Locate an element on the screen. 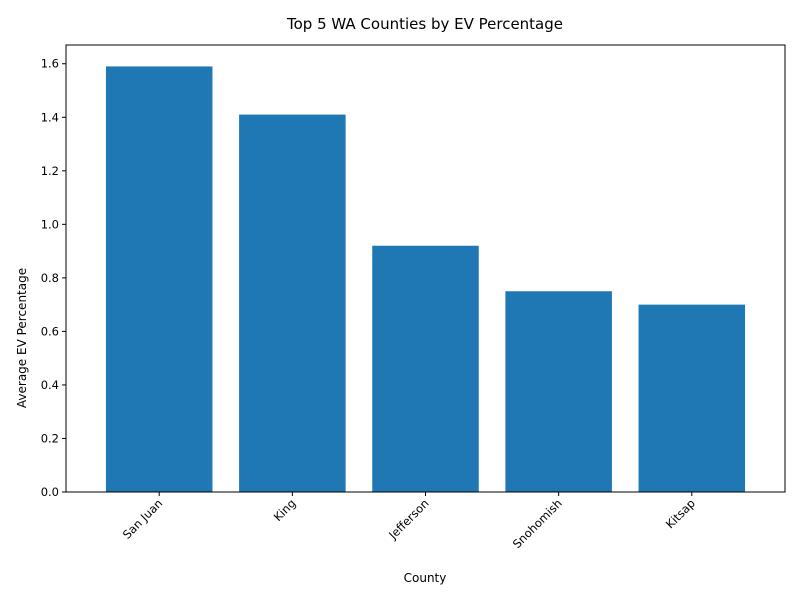  y-tick-label: 0.8 is located at coordinates (50, 278).